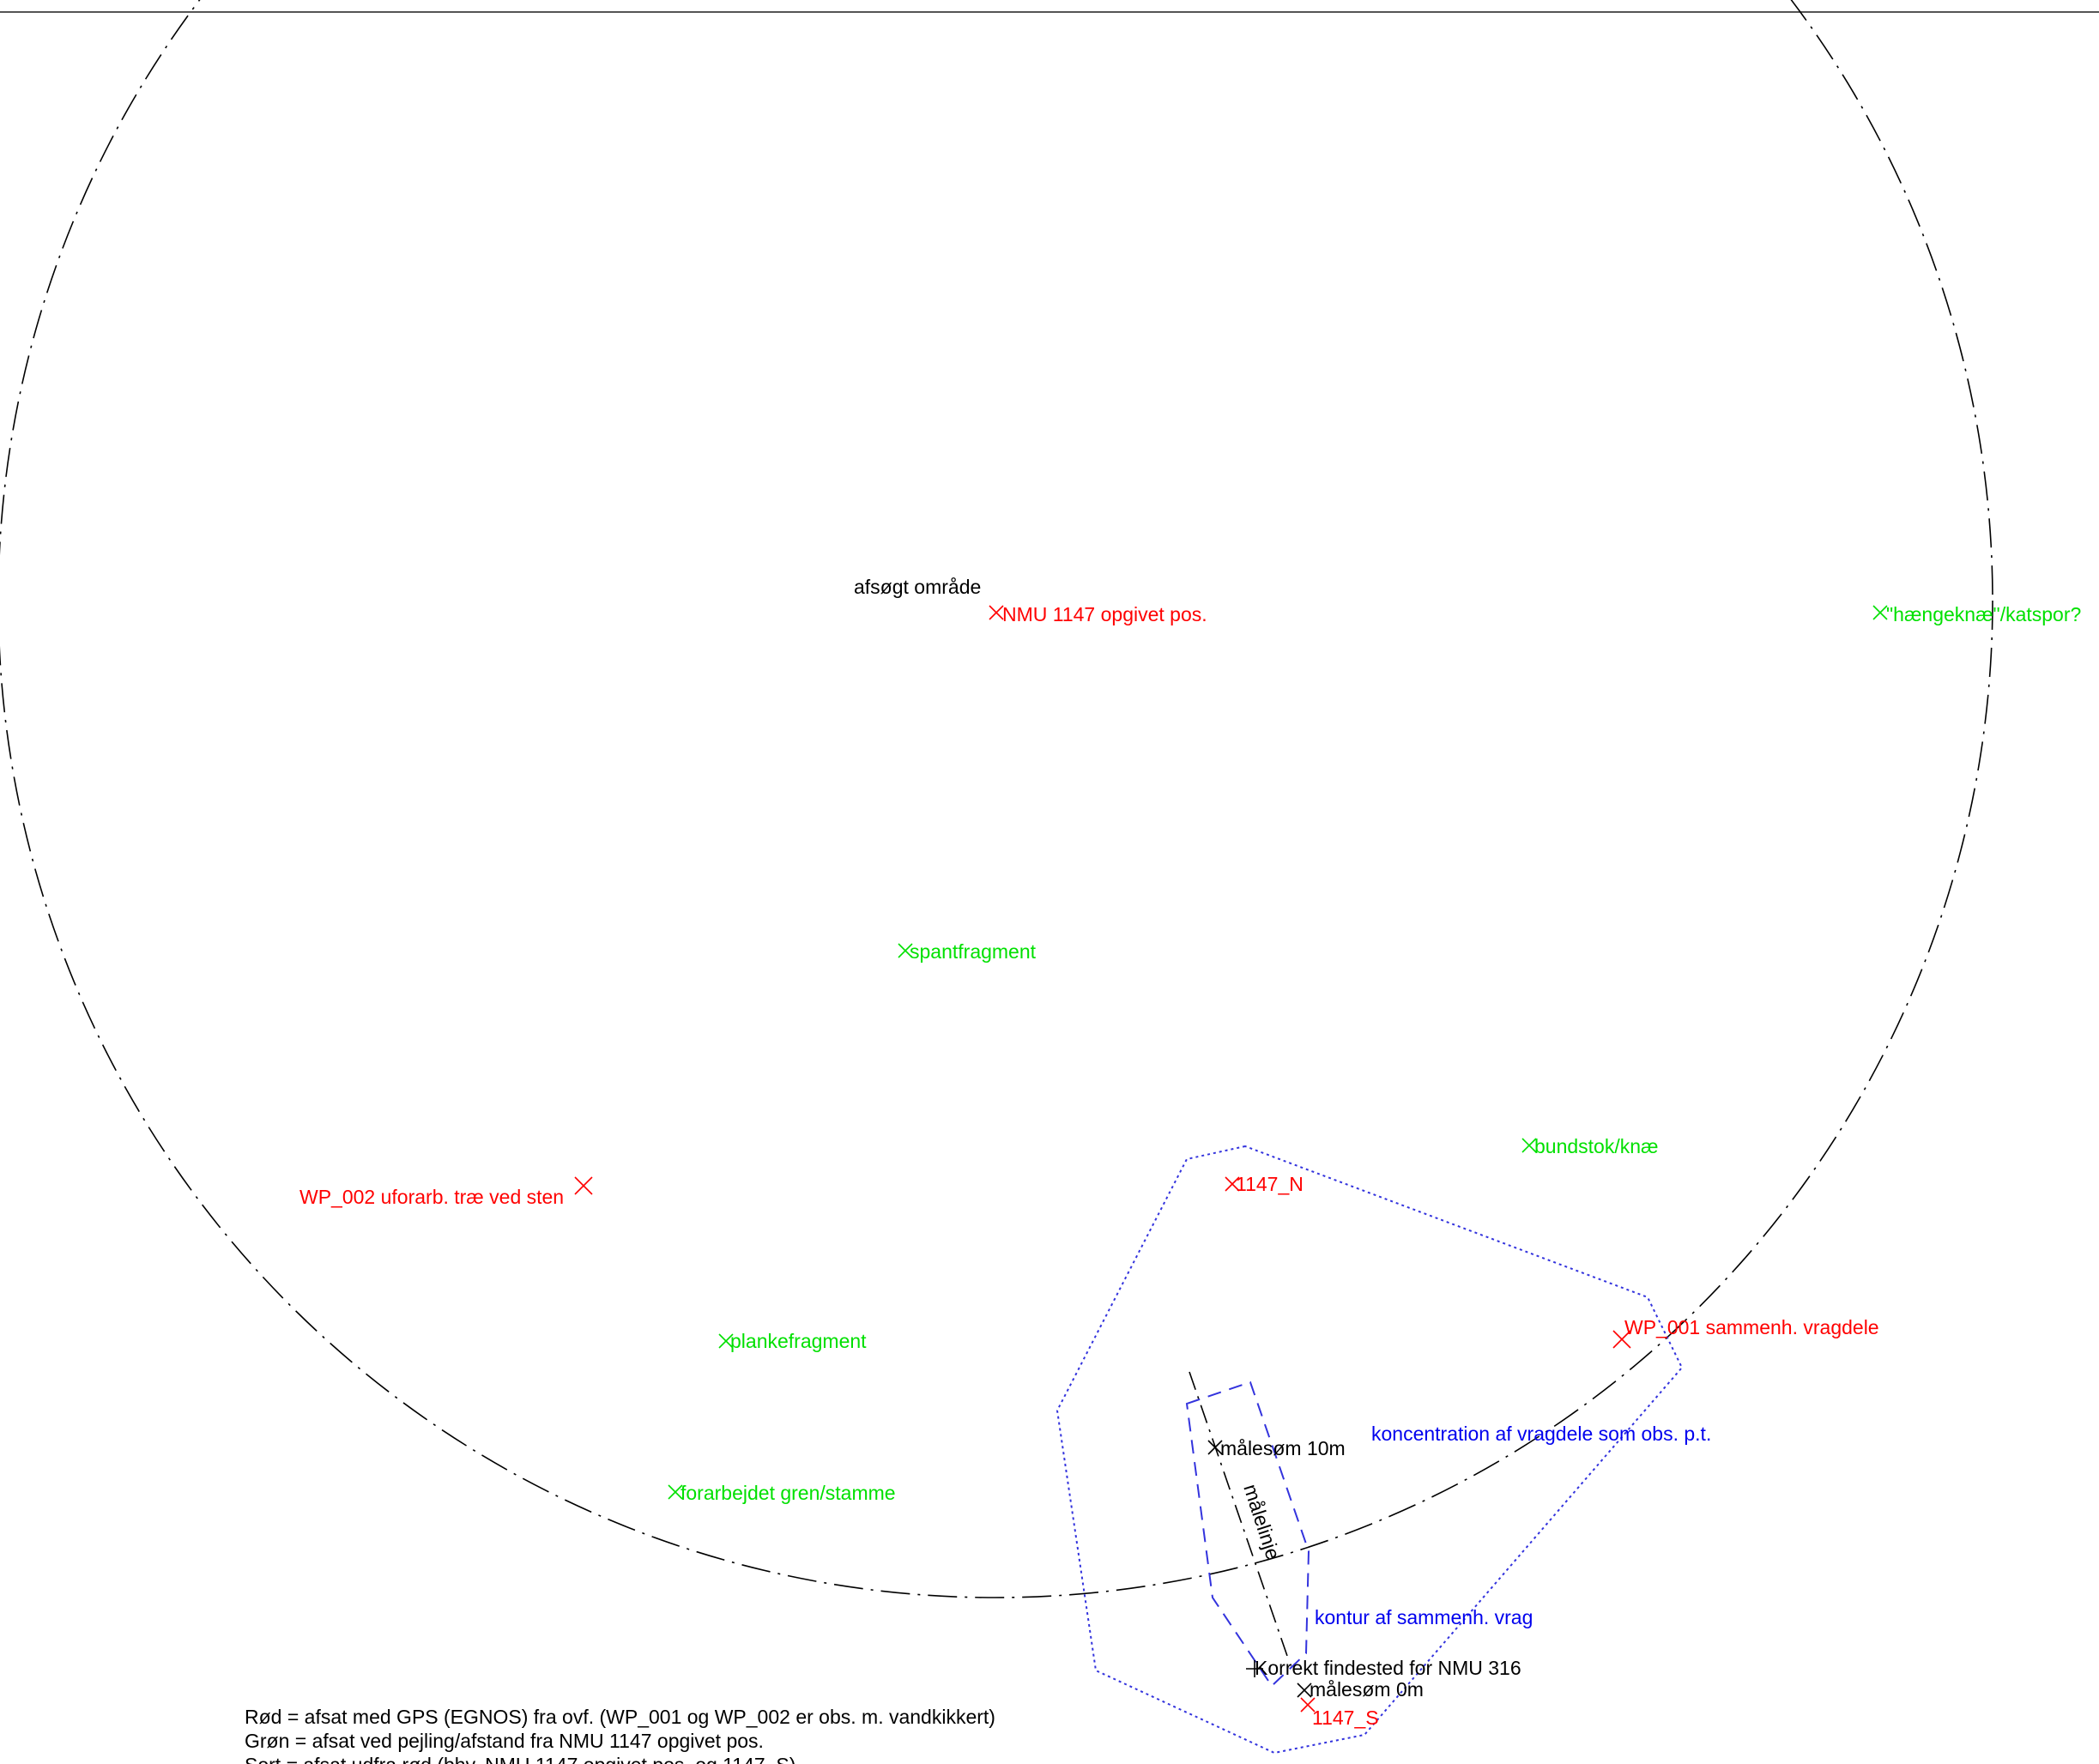  I want to click on marker-1147n-icon, so click(1232, 1184).